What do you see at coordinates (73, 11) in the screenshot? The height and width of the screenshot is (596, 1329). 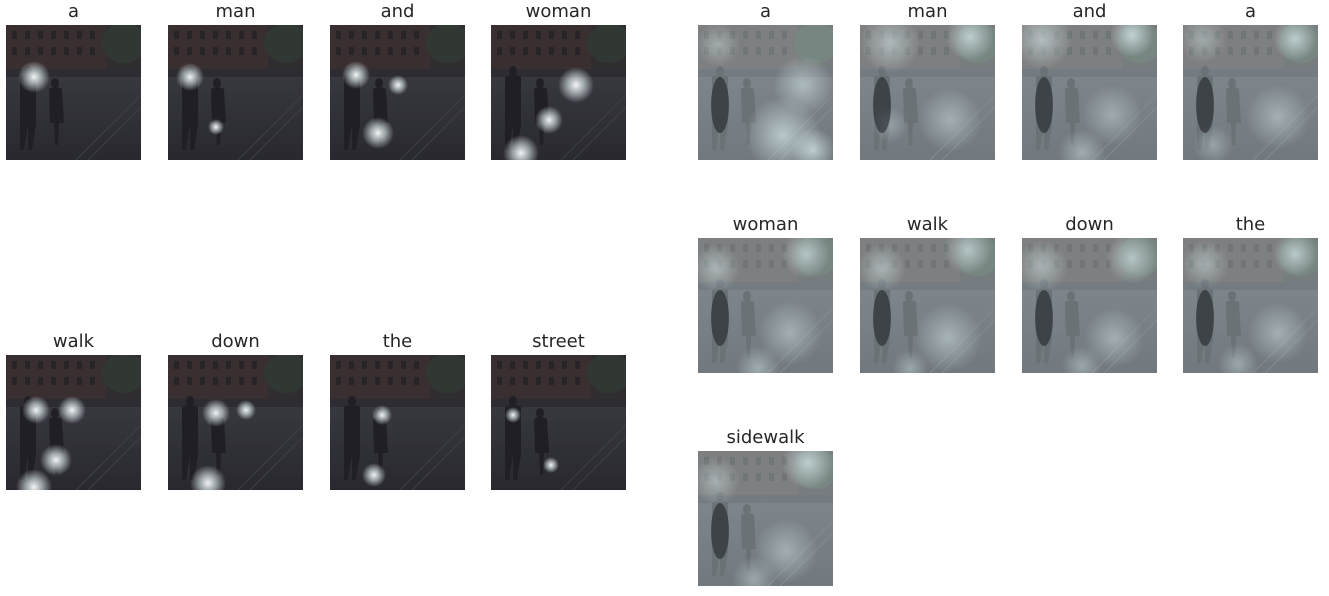 I see `left-word-label: a` at bounding box center [73, 11].